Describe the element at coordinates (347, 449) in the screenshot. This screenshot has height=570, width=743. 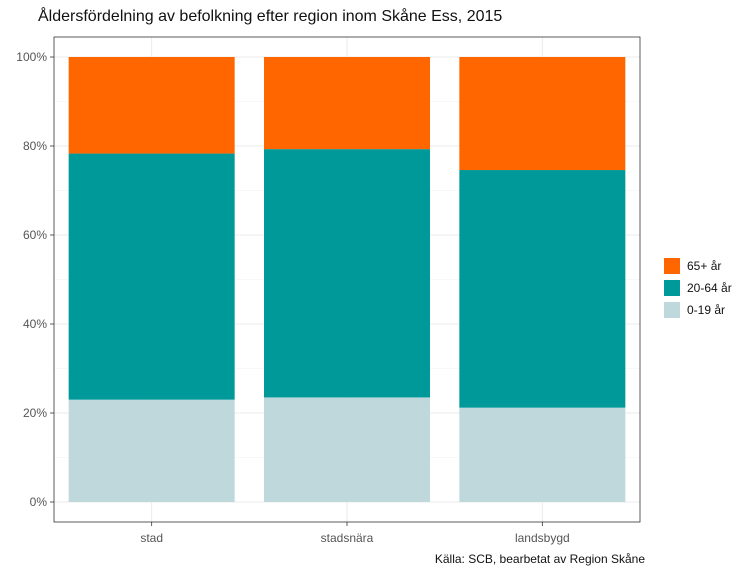
I see `bar-0-19-r-stadsn-ra` at that location.